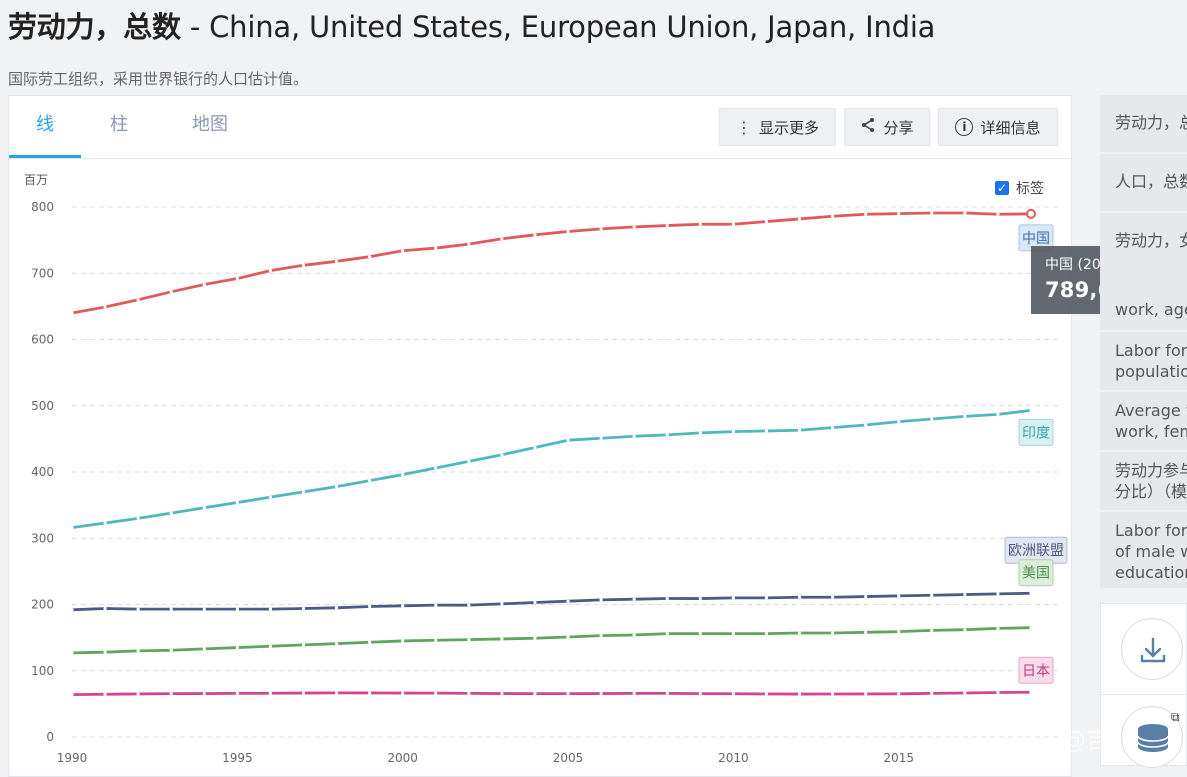 This screenshot has width=1187, height=777. What do you see at coordinates (1036, 239) in the screenshot?
I see `series-end-label: 中国` at bounding box center [1036, 239].